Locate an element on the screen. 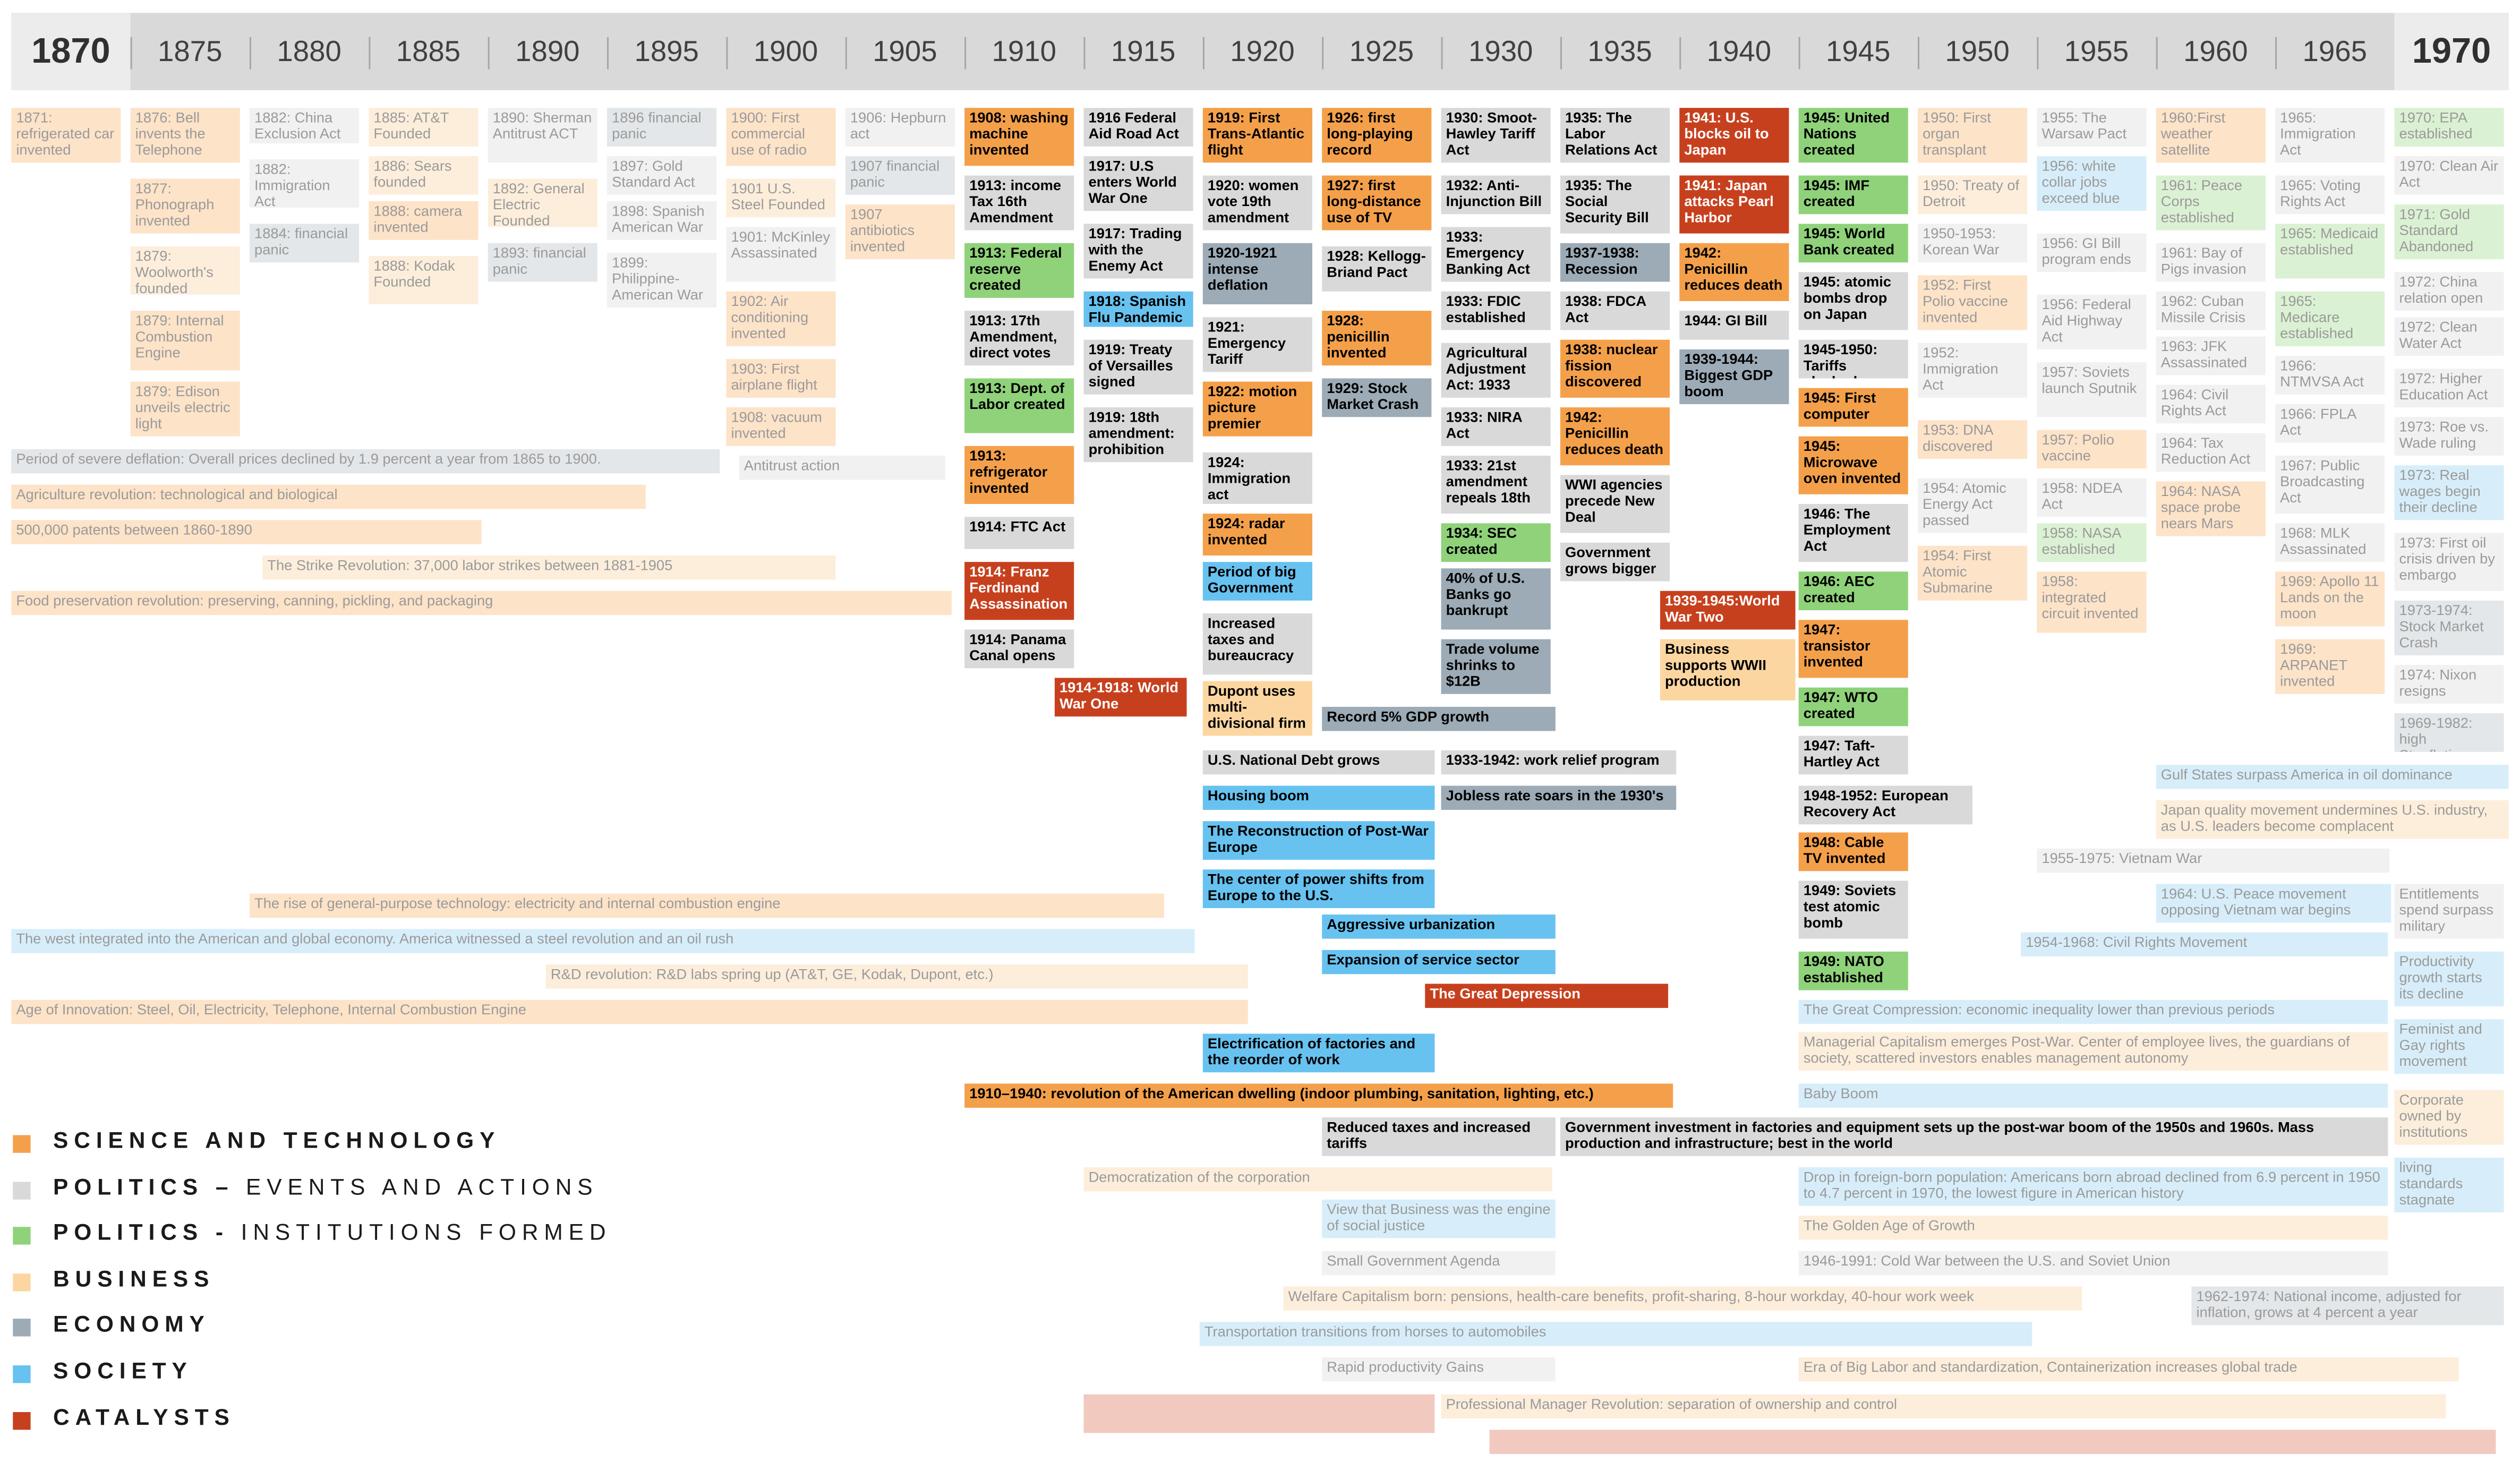 The width and height of the screenshot is (2520, 1462). event-box: 1913: refrigerator invented is located at coordinates (1019, 475).